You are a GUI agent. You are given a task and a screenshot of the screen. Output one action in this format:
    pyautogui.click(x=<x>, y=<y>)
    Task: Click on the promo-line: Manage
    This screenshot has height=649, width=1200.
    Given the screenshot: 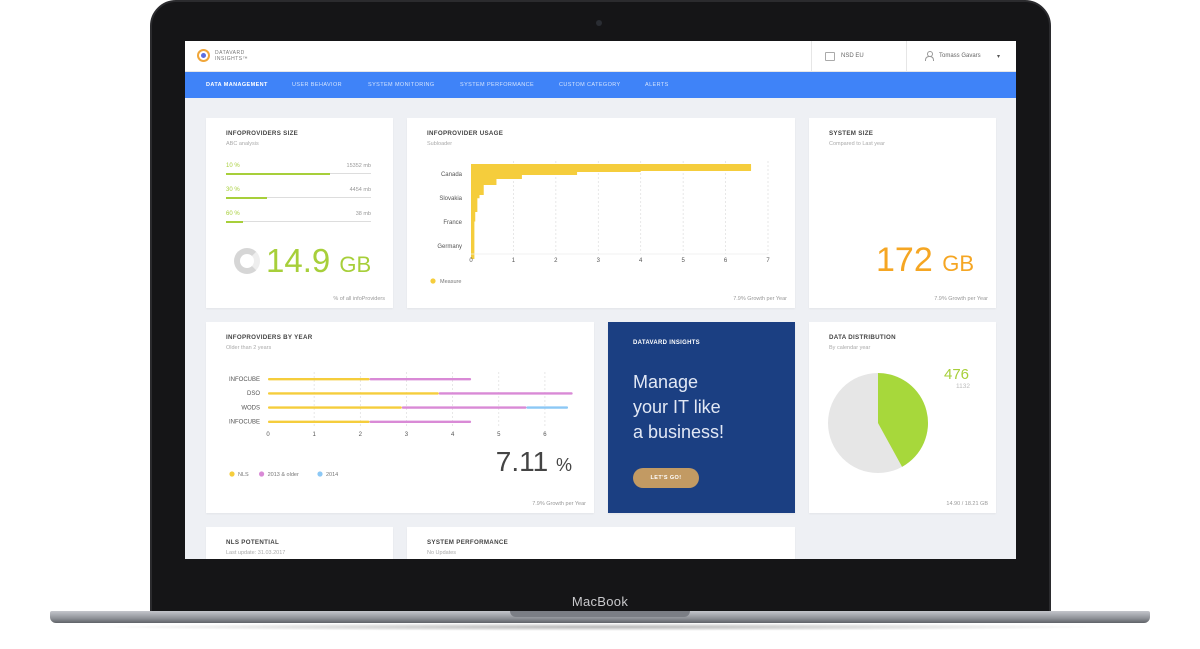 What is the action you would take?
    pyautogui.click(x=666, y=382)
    